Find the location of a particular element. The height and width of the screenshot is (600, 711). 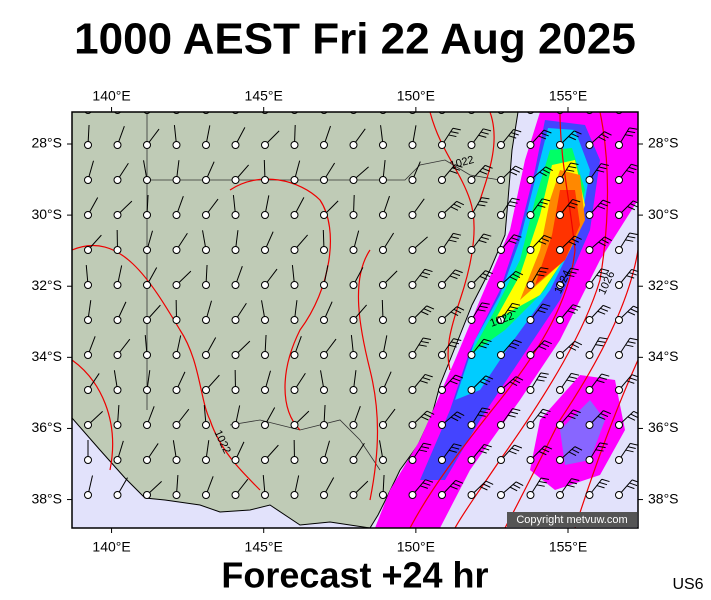

lat-tick-label: 28°S is located at coordinates (46, 143).